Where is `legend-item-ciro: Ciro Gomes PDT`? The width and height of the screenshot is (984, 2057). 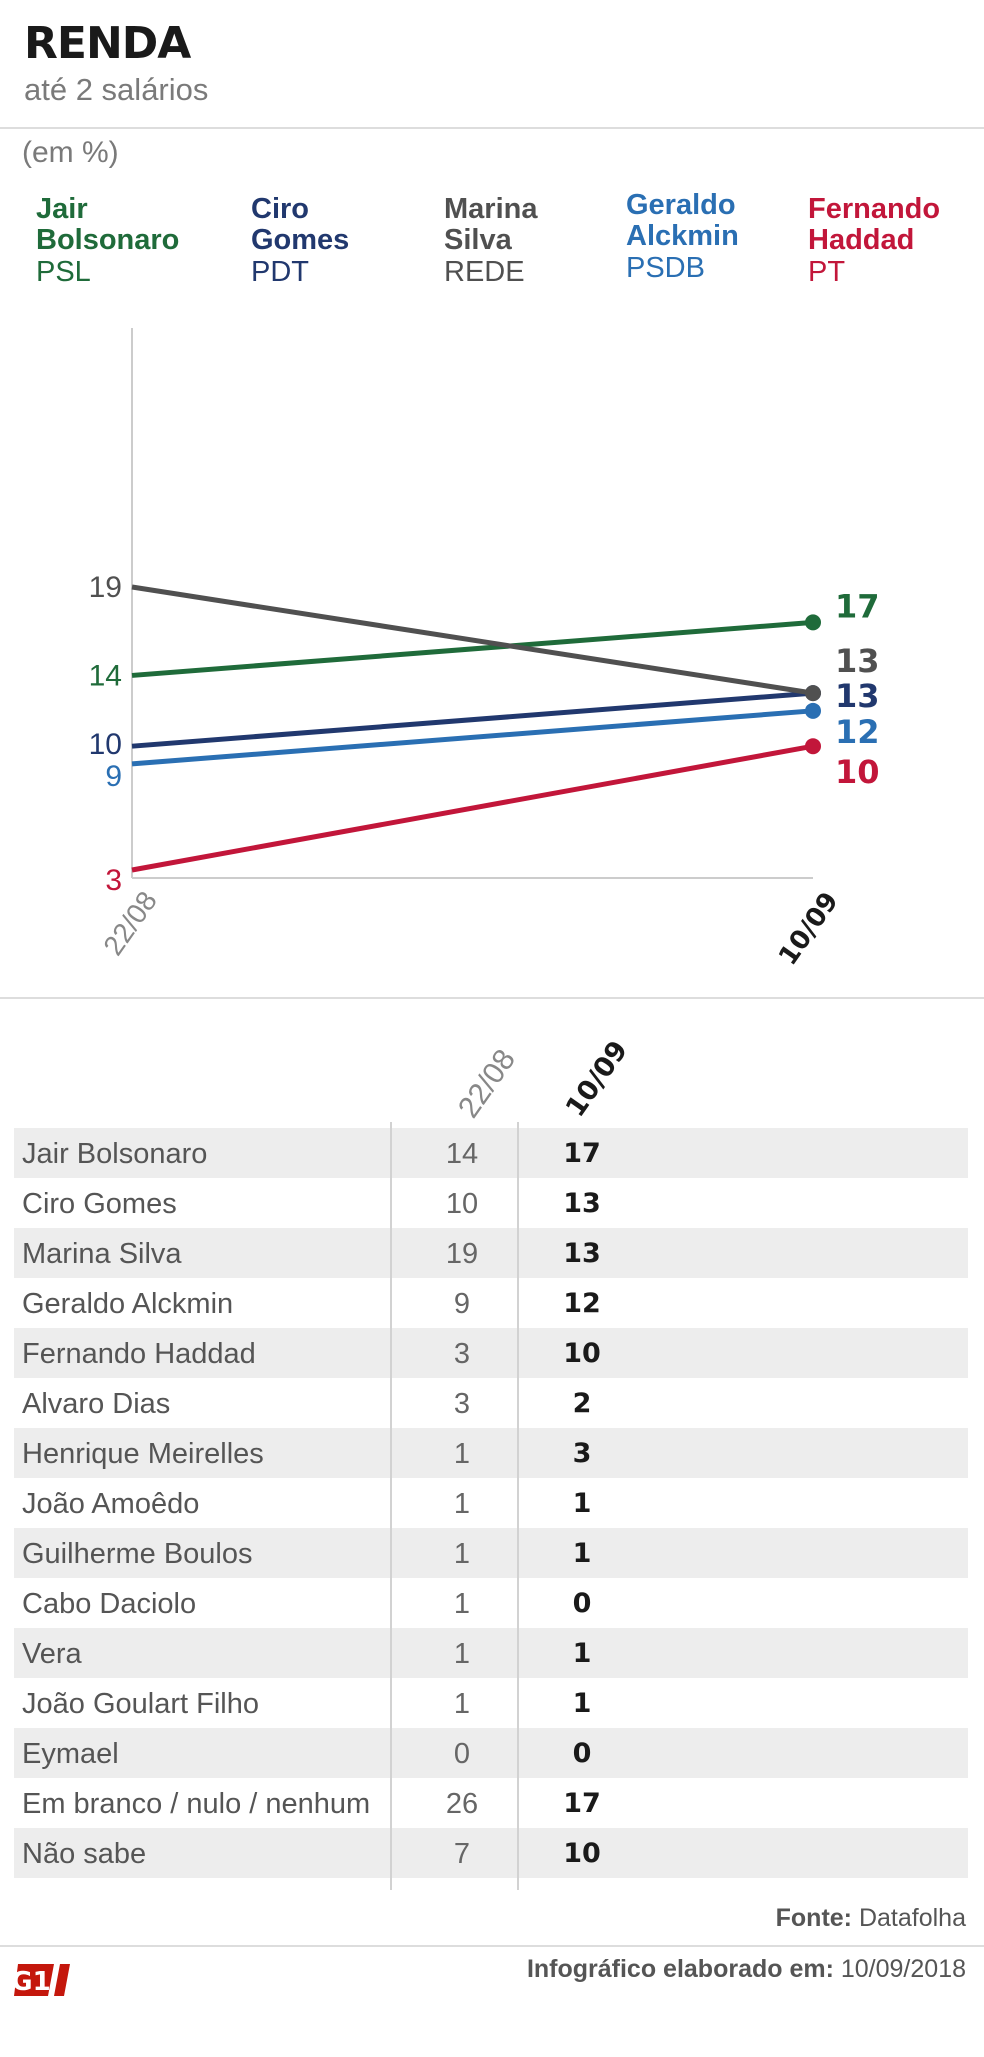
legend-item-ciro: Ciro Gomes PDT is located at coordinates (306, 241).